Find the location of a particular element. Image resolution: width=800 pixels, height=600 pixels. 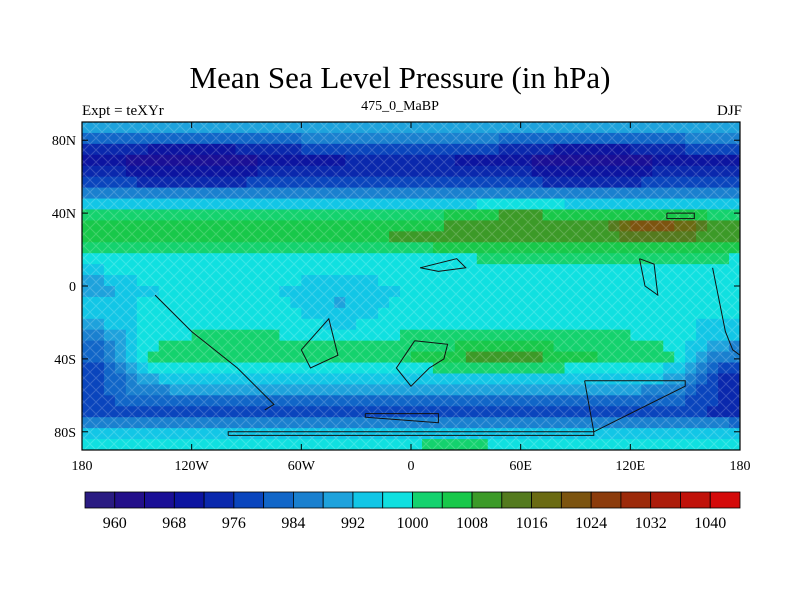

season-label: DJF is located at coordinates (729, 111).